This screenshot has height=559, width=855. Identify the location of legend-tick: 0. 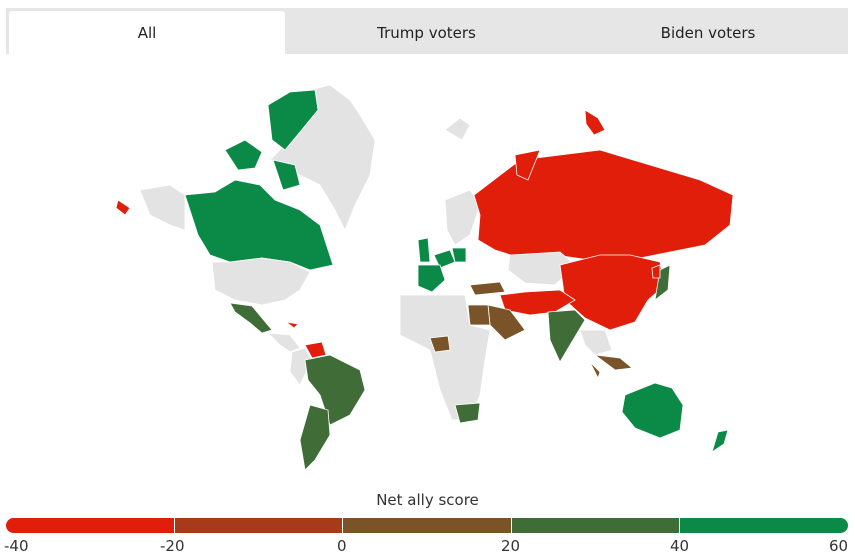
(342, 546).